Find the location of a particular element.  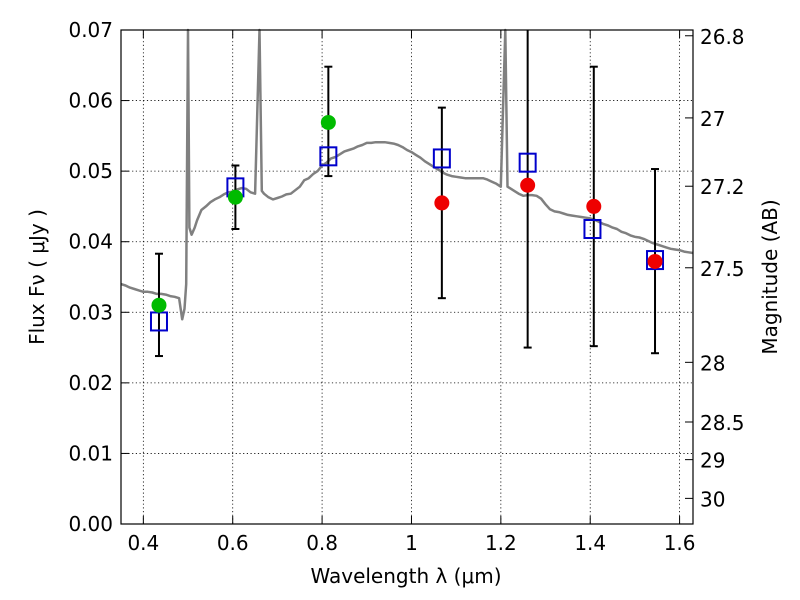

y2-tick-label: 27.2 is located at coordinates (722, 187).